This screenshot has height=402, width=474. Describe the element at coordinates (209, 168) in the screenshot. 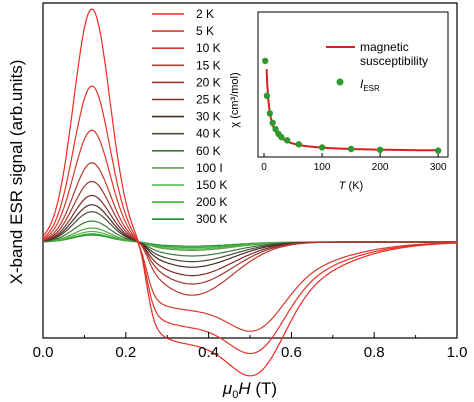

I see `legend-label-9: 100 I` at that location.